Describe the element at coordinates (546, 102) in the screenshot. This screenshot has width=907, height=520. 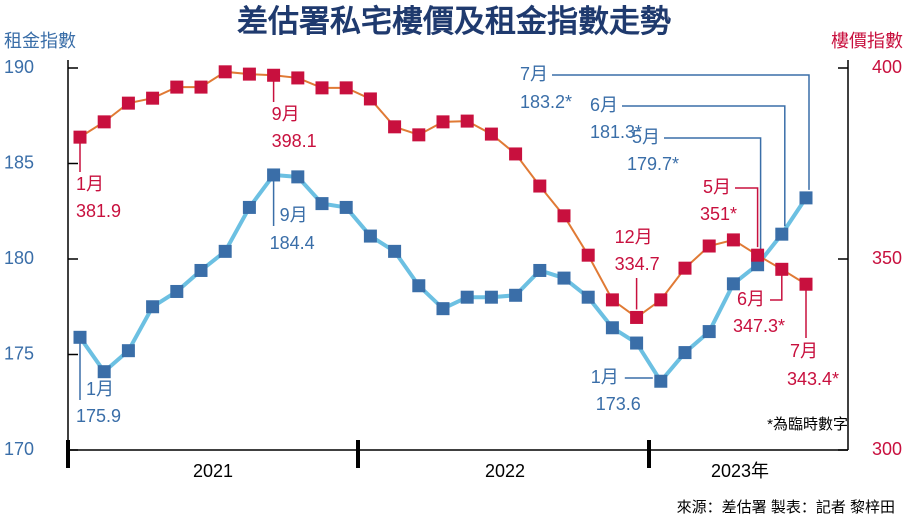
I see `value-label: 183.2*` at that location.